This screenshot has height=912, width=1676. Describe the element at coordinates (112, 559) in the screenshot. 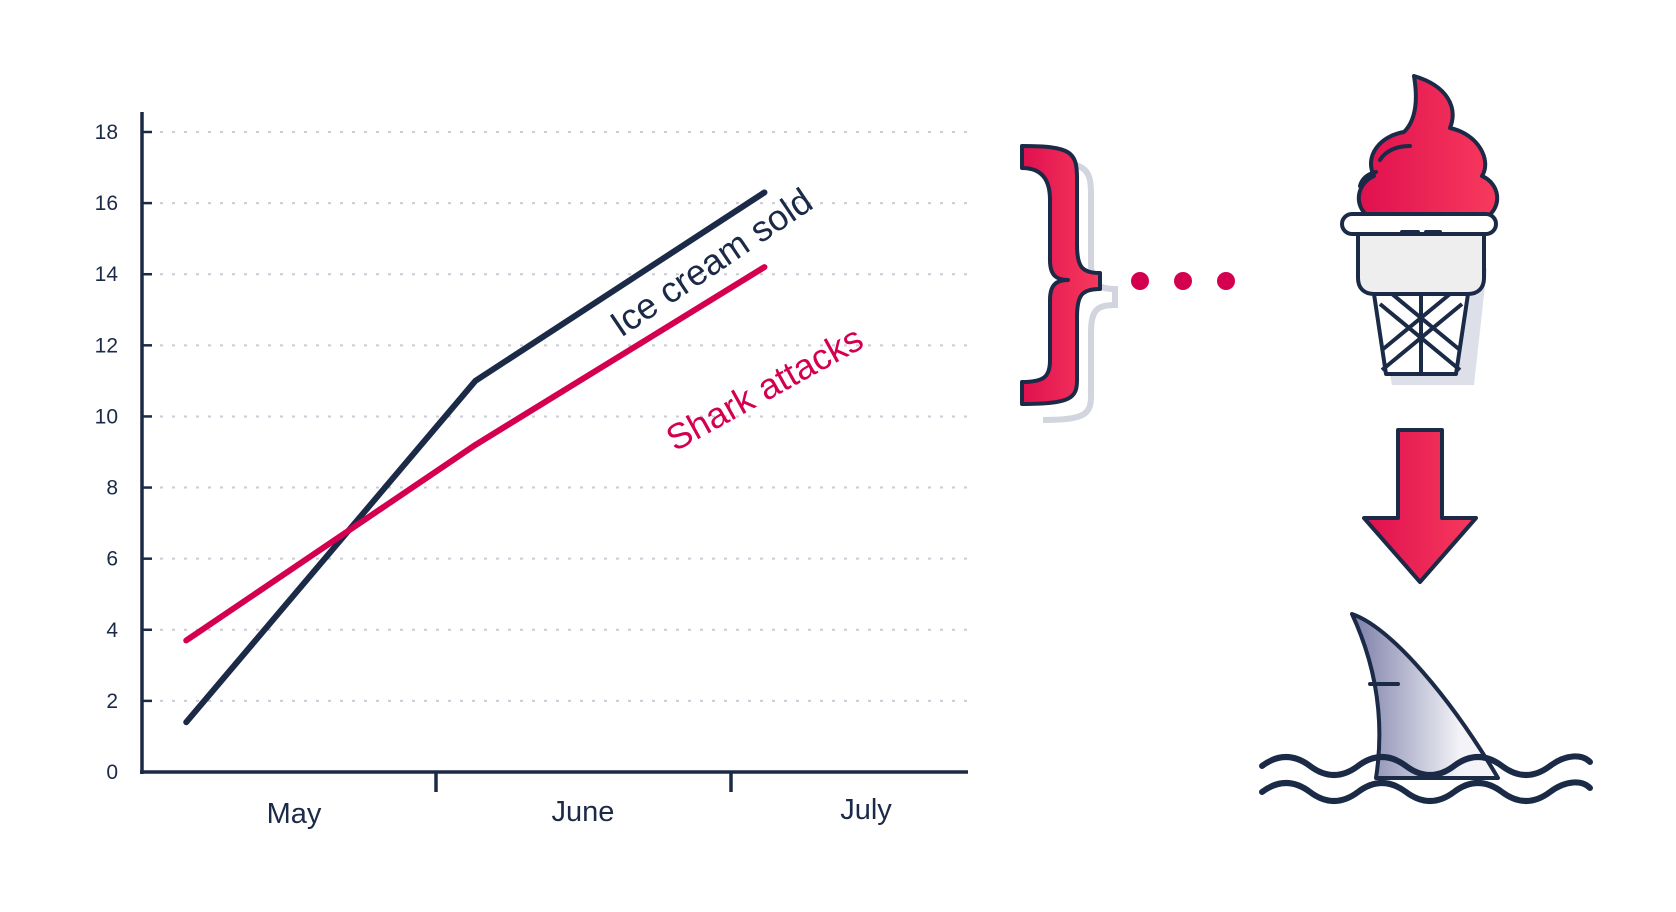

I see `y-tick-label-6: 6` at that location.